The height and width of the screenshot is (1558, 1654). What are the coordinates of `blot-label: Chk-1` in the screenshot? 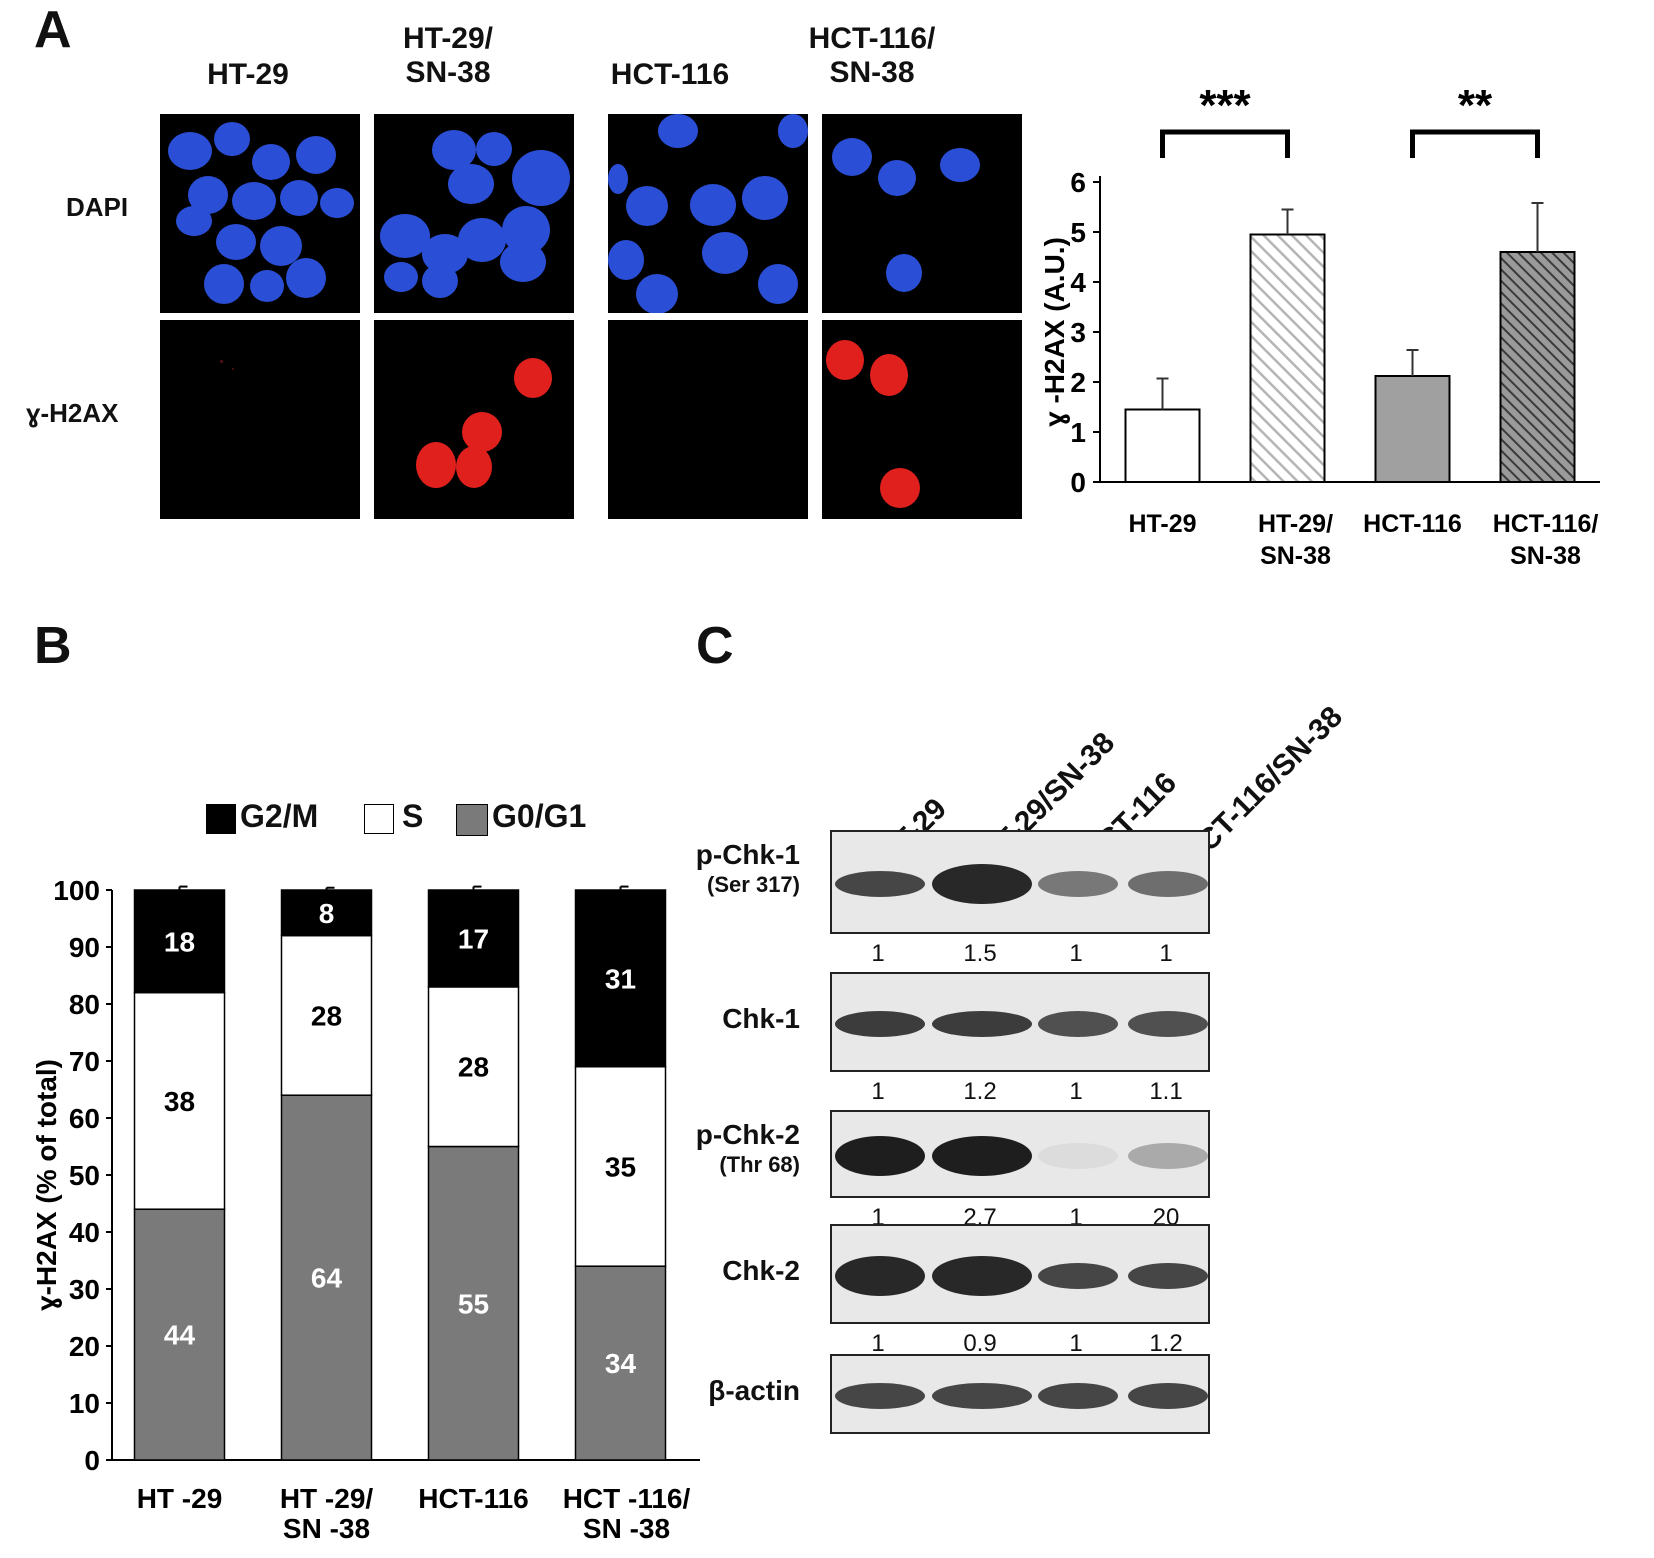 It's located at (730, 1019).